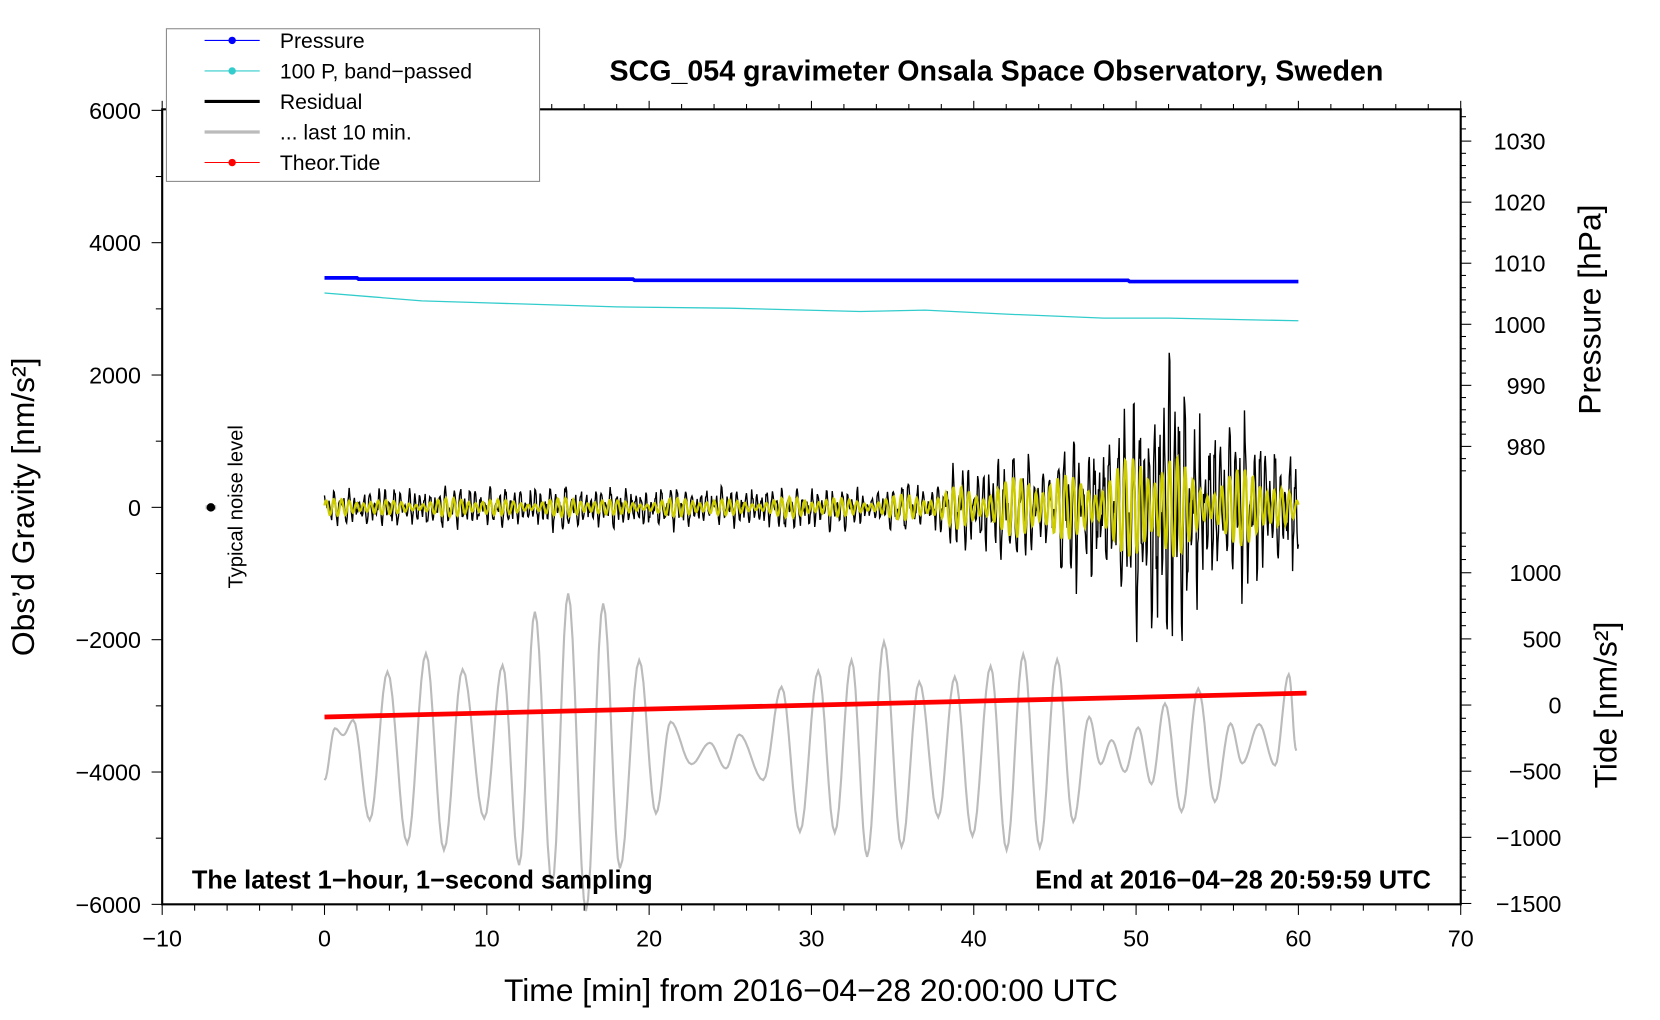  Describe the element at coordinates (1520, 203) in the screenshot. I see `pressure-tick-label: 1020` at that location.